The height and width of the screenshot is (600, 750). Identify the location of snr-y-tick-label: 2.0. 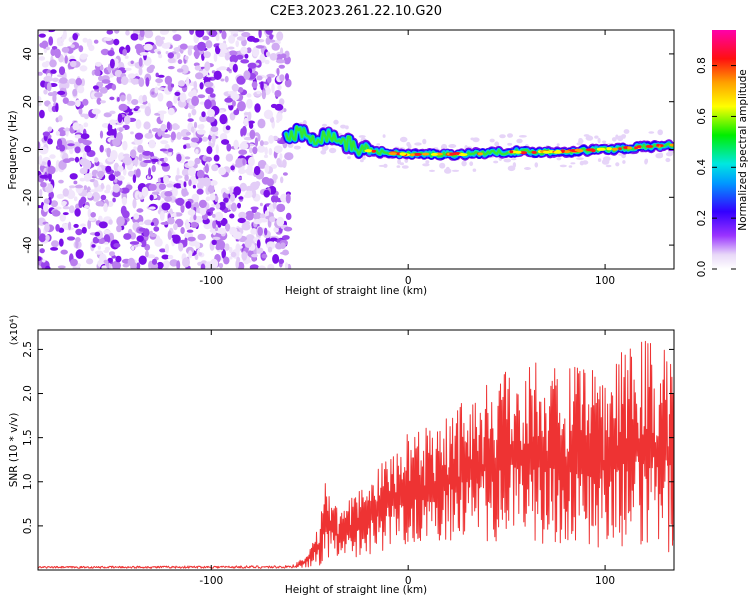
(28, 393).